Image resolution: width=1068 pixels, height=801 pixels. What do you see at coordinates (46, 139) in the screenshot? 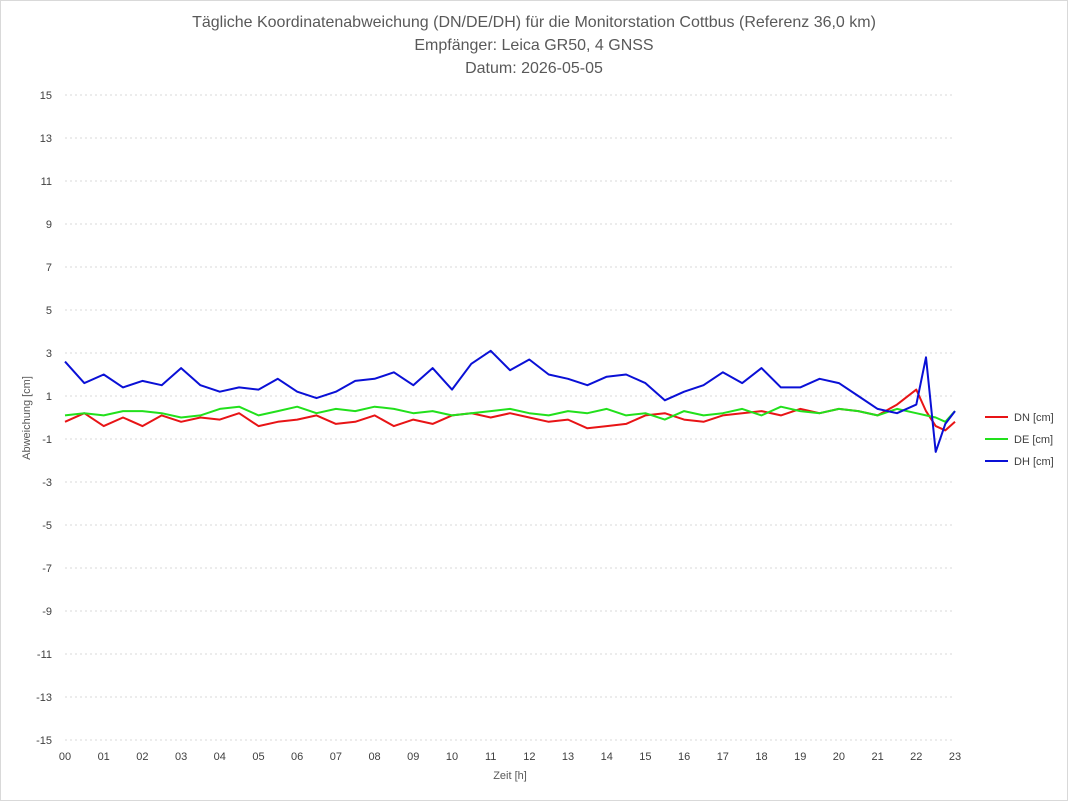
I see `y-tick-label: 13` at bounding box center [46, 139].